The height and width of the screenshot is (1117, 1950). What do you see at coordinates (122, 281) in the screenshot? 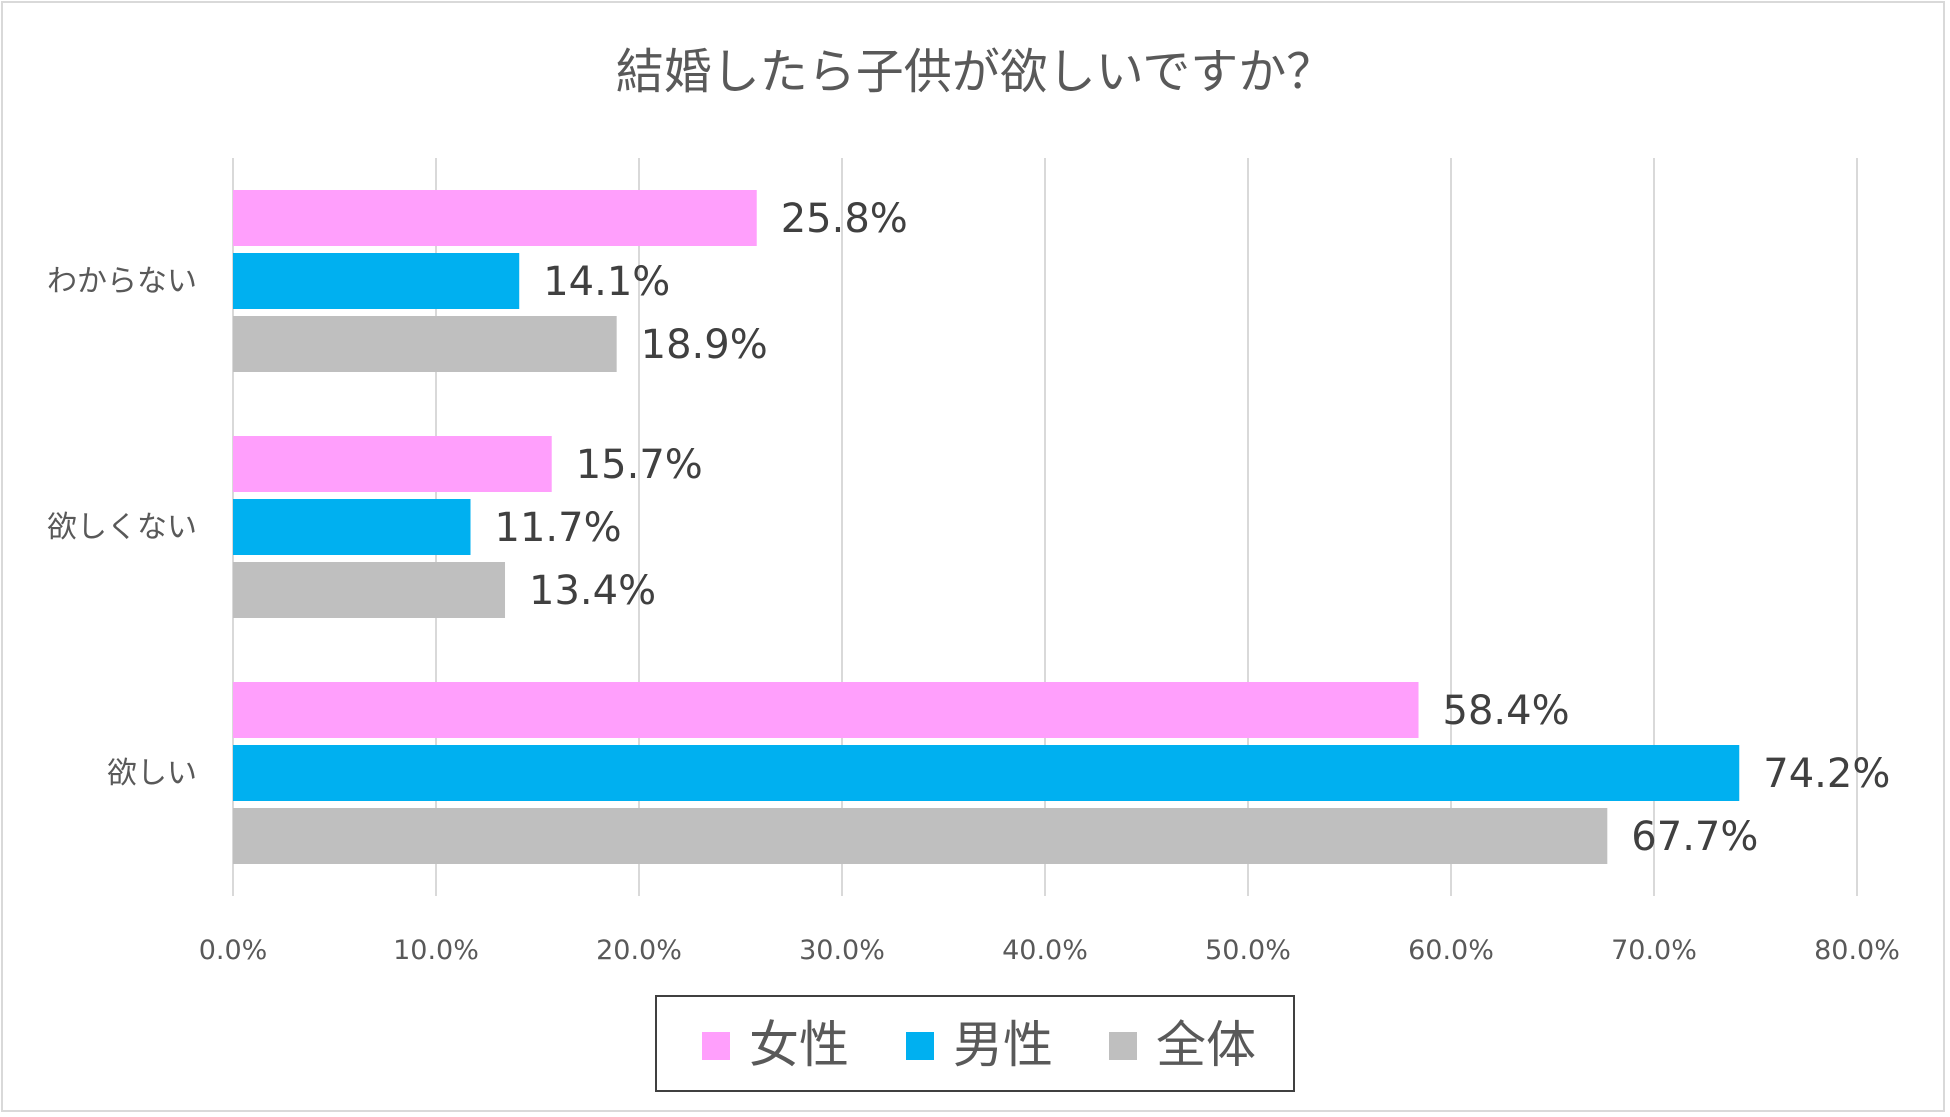
I see `category-label: わからない` at bounding box center [122, 281].